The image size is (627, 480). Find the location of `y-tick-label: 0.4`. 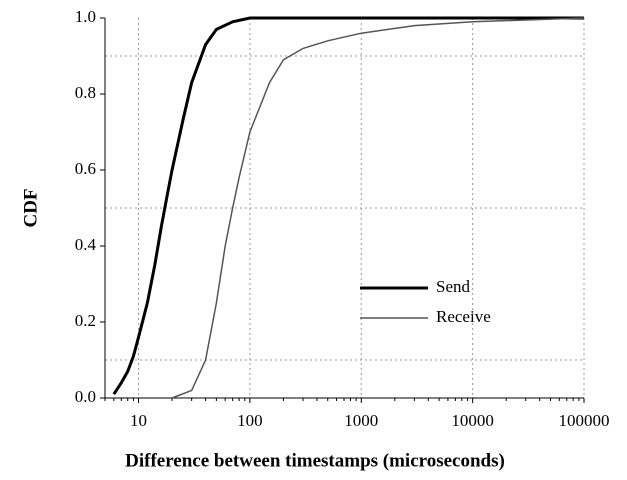

y-tick-label: 0.4 is located at coordinates (86, 244).